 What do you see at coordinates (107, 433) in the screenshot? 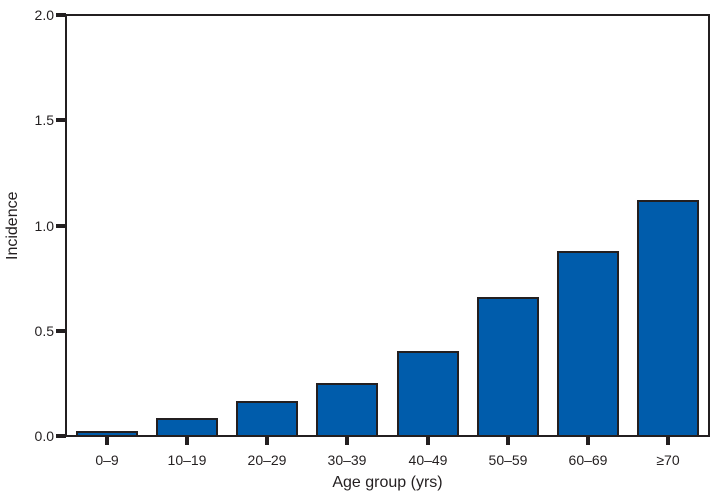
I see `bar-0–9` at bounding box center [107, 433].